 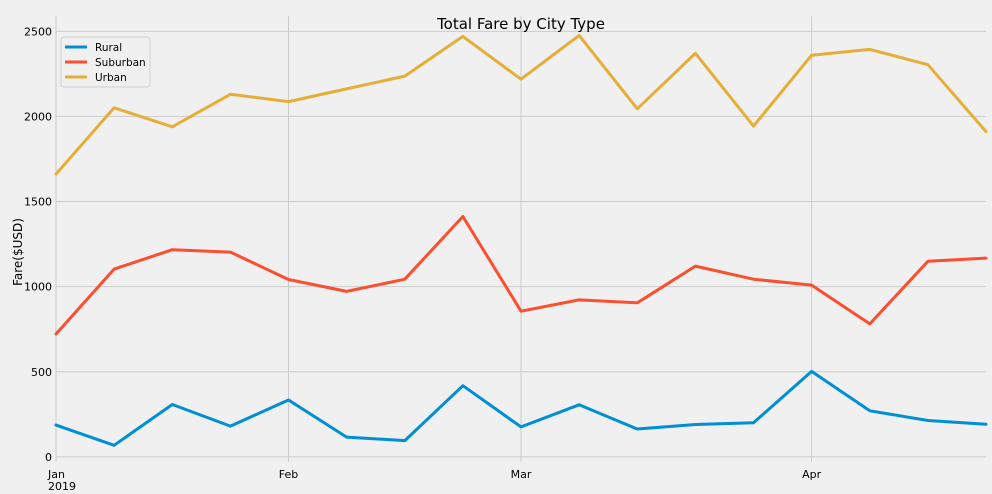 What do you see at coordinates (120, 63) in the screenshot?
I see `legend-label-suburban: Suburban` at bounding box center [120, 63].